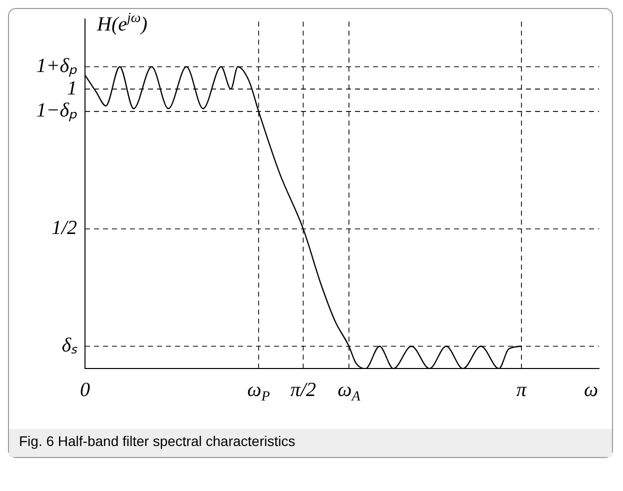 This screenshot has width=623, height=491. What do you see at coordinates (303, 389) in the screenshot?
I see `x-tick-label: π/2` at bounding box center [303, 389].